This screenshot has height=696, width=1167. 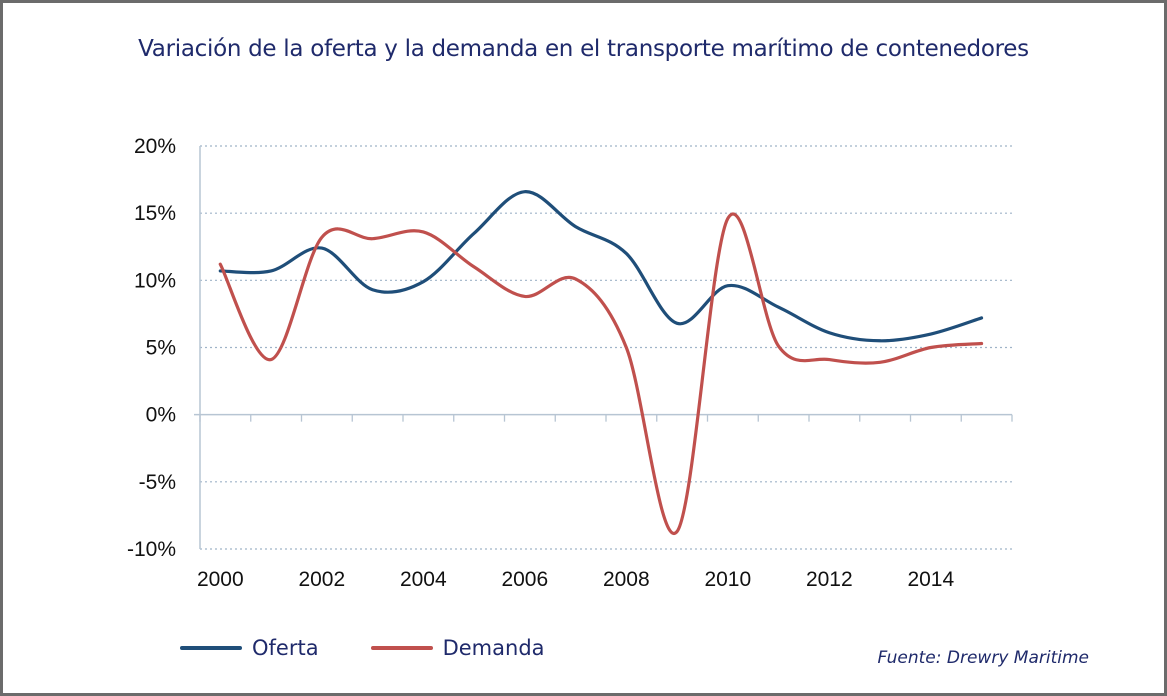 What do you see at coordinates (626, 579) in the screenshot?
I see `x-tick-label: 2008` at bounding box center [626, 579].